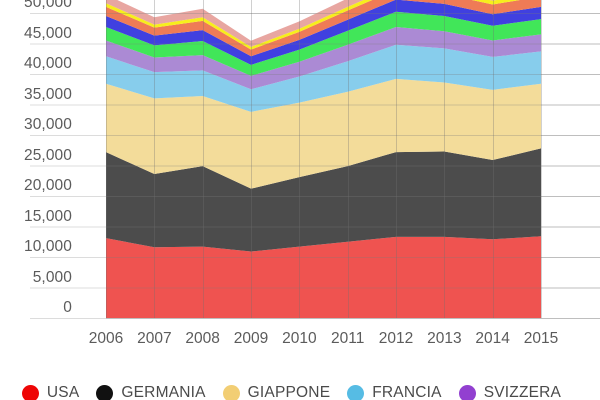 This screenshot has height=400, width=600. I want to click on legend-item-svizzera: SVIZZERA, so click(510, 392).